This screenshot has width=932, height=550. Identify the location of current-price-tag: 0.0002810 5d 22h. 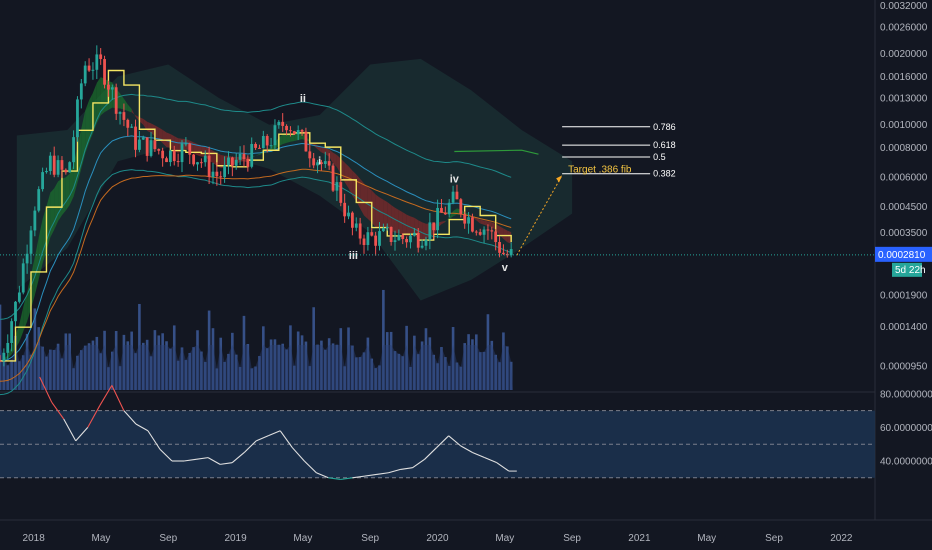
(466, 261).